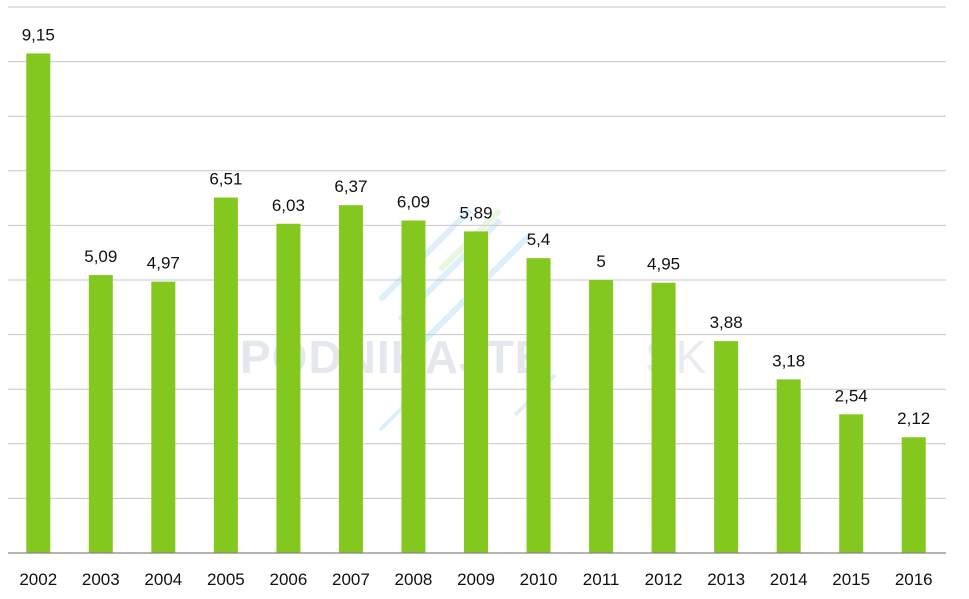 Image resolution: width=969 pixels, height=599 pixels. What do you see at coordinates (851, 579) in the screenshot?
I see `x-tick-label-2015: 2015` at bounding box center [851, 579].